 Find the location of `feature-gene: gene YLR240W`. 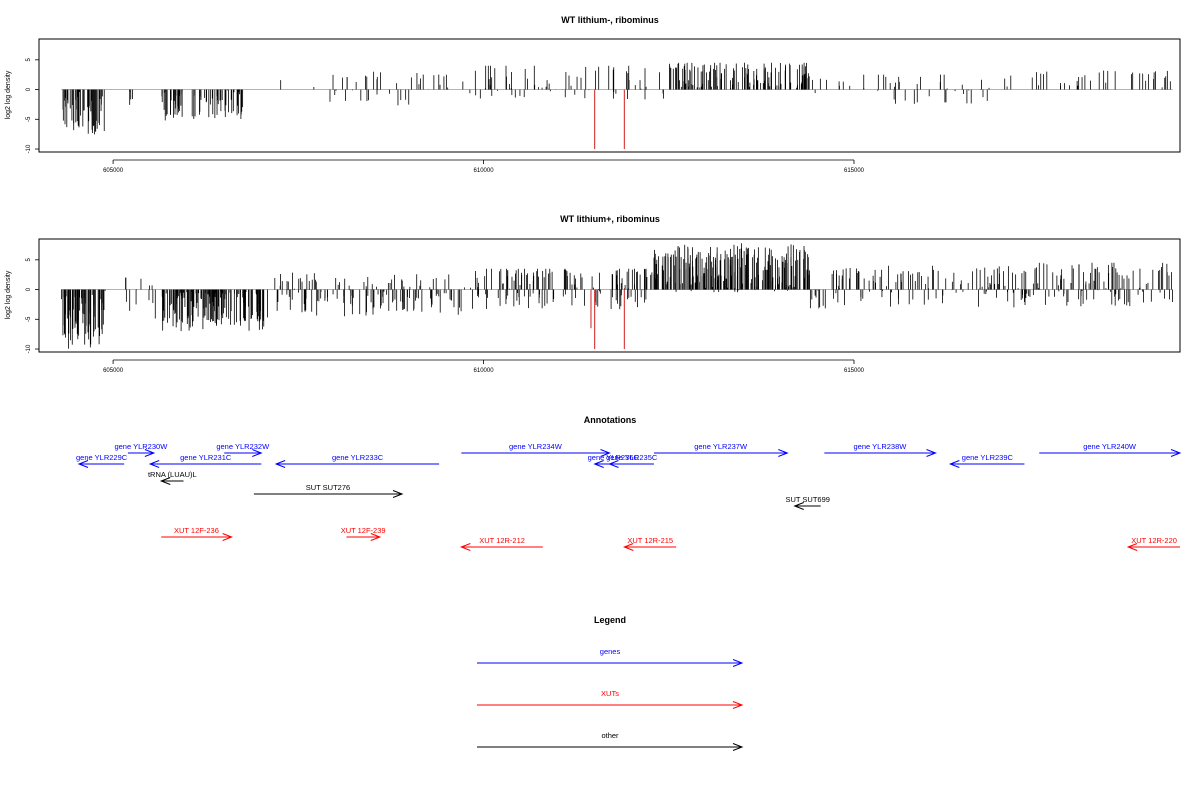

feature-gene: gene YLR240W is located at coordinates (1110, 449).